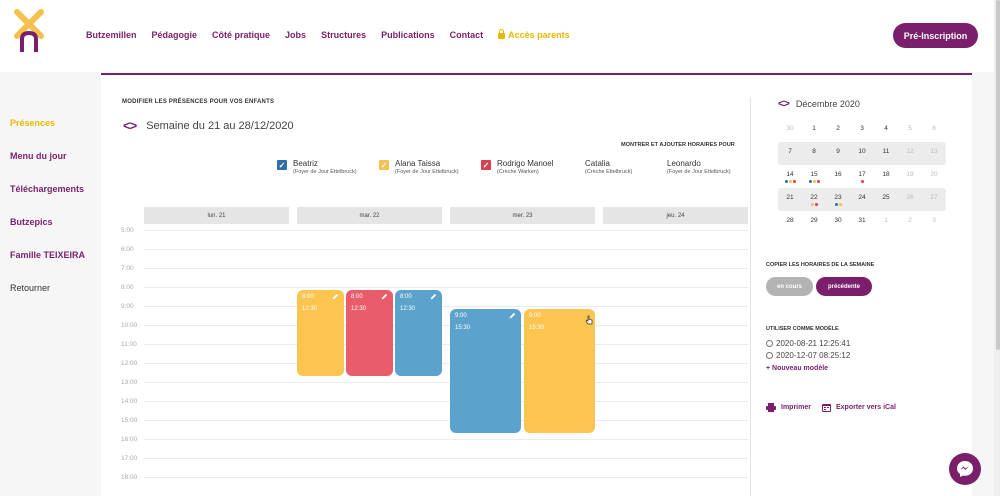 The image size is (1000, 496). I want to click on mini-calendar-day: 25, so click(886, 199).